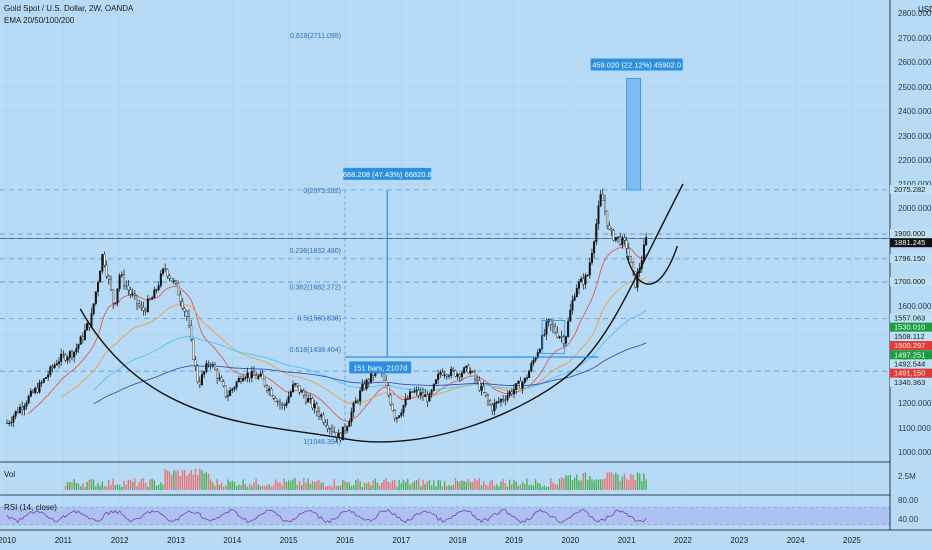  I want to click on price-tag-label: 1557.063, so click(909, 317).